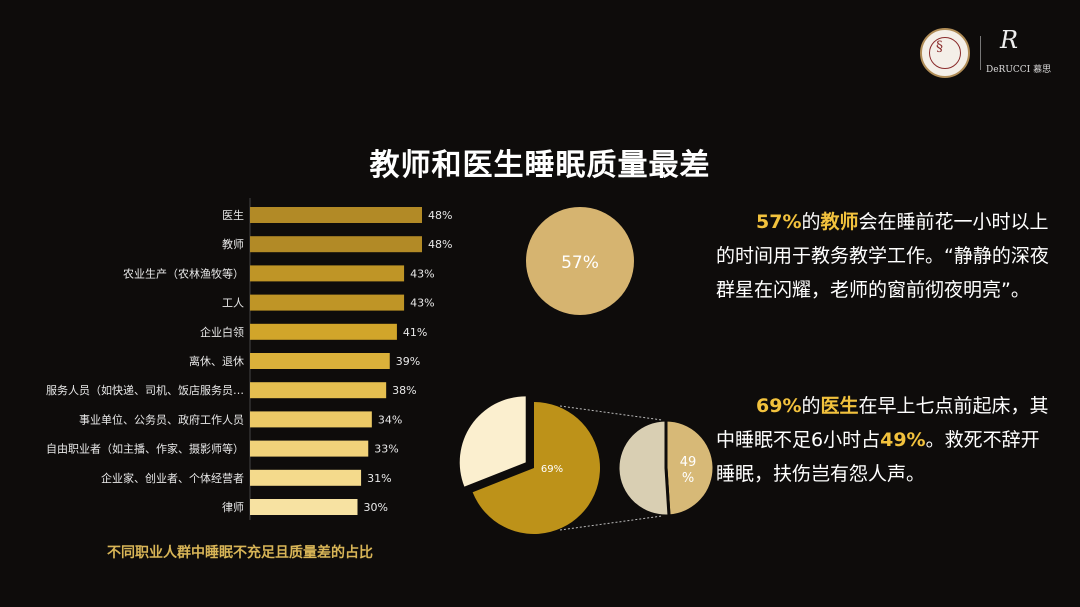 The image size is (1080, 607). What do you see at coordinates (945, 53) in the screenshot?
I see `seal-logo-icon: §` at bounding box center [945, 53].